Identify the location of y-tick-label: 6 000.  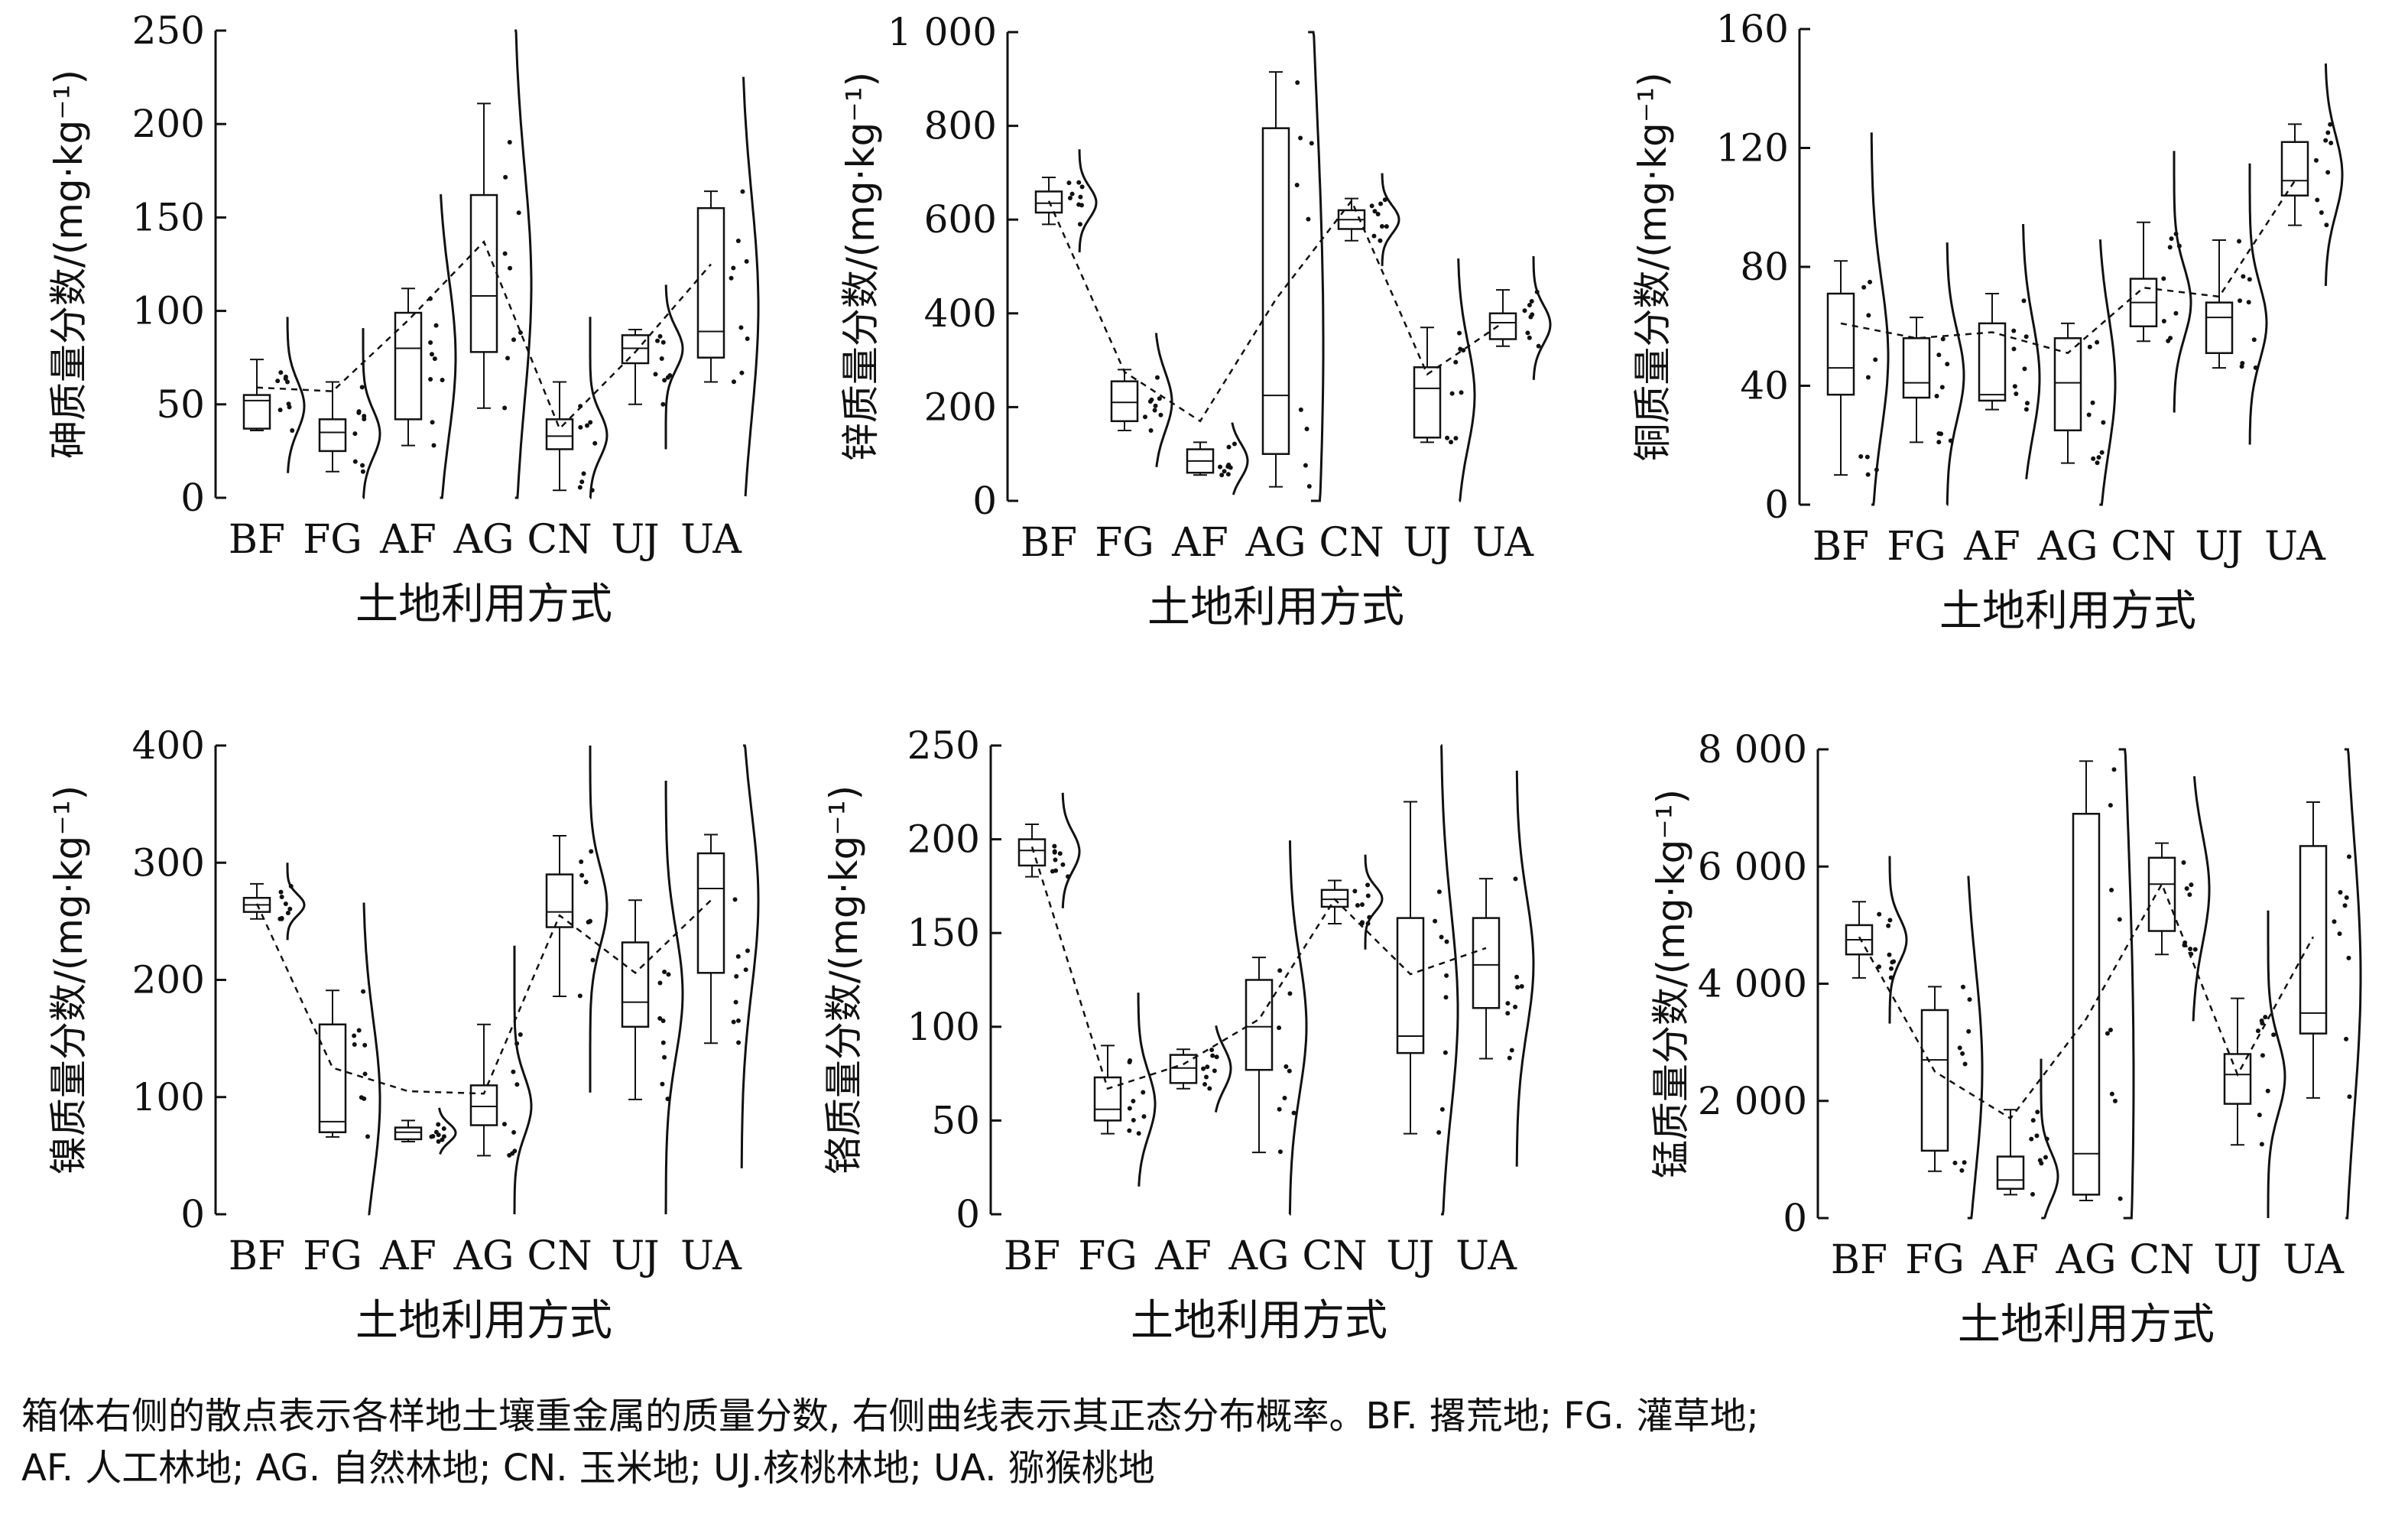
(1752, 867).